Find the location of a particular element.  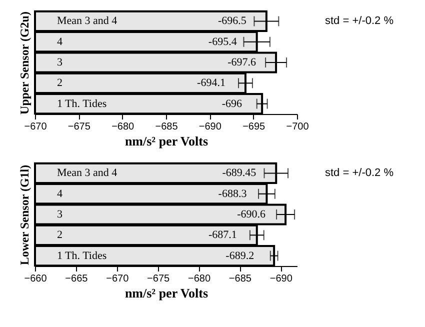

y-axis-title: Upper Sensor (G2u) is located at coordinates (25, 63).